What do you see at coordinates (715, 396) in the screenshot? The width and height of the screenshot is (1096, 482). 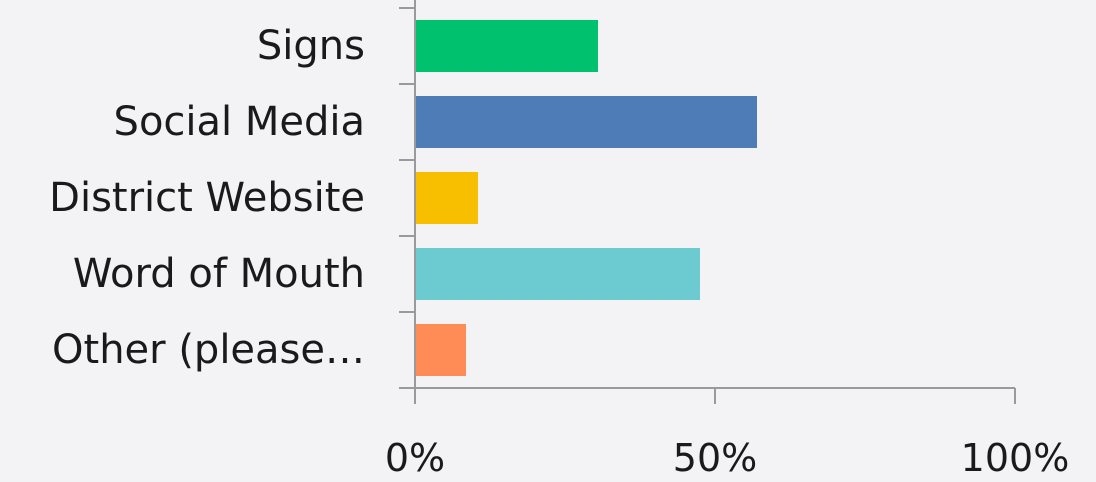 I see `x-axis-ticks-group` at bounding box center [715, 396].